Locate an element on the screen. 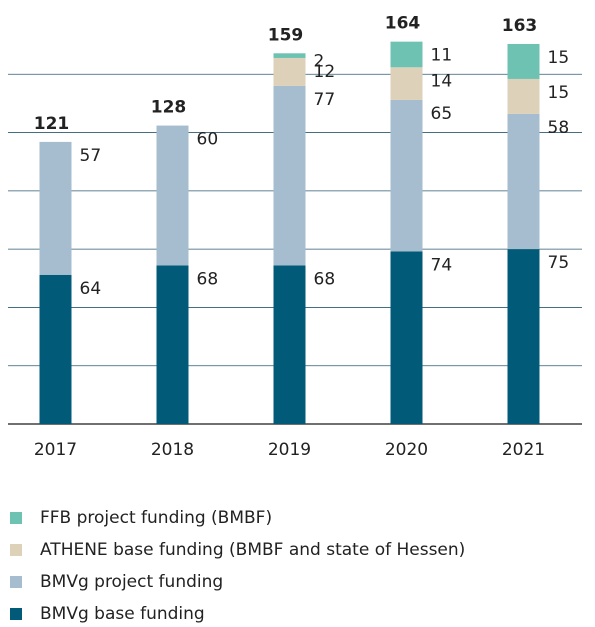  value-label: 57 is located at coordinates (91, 156).